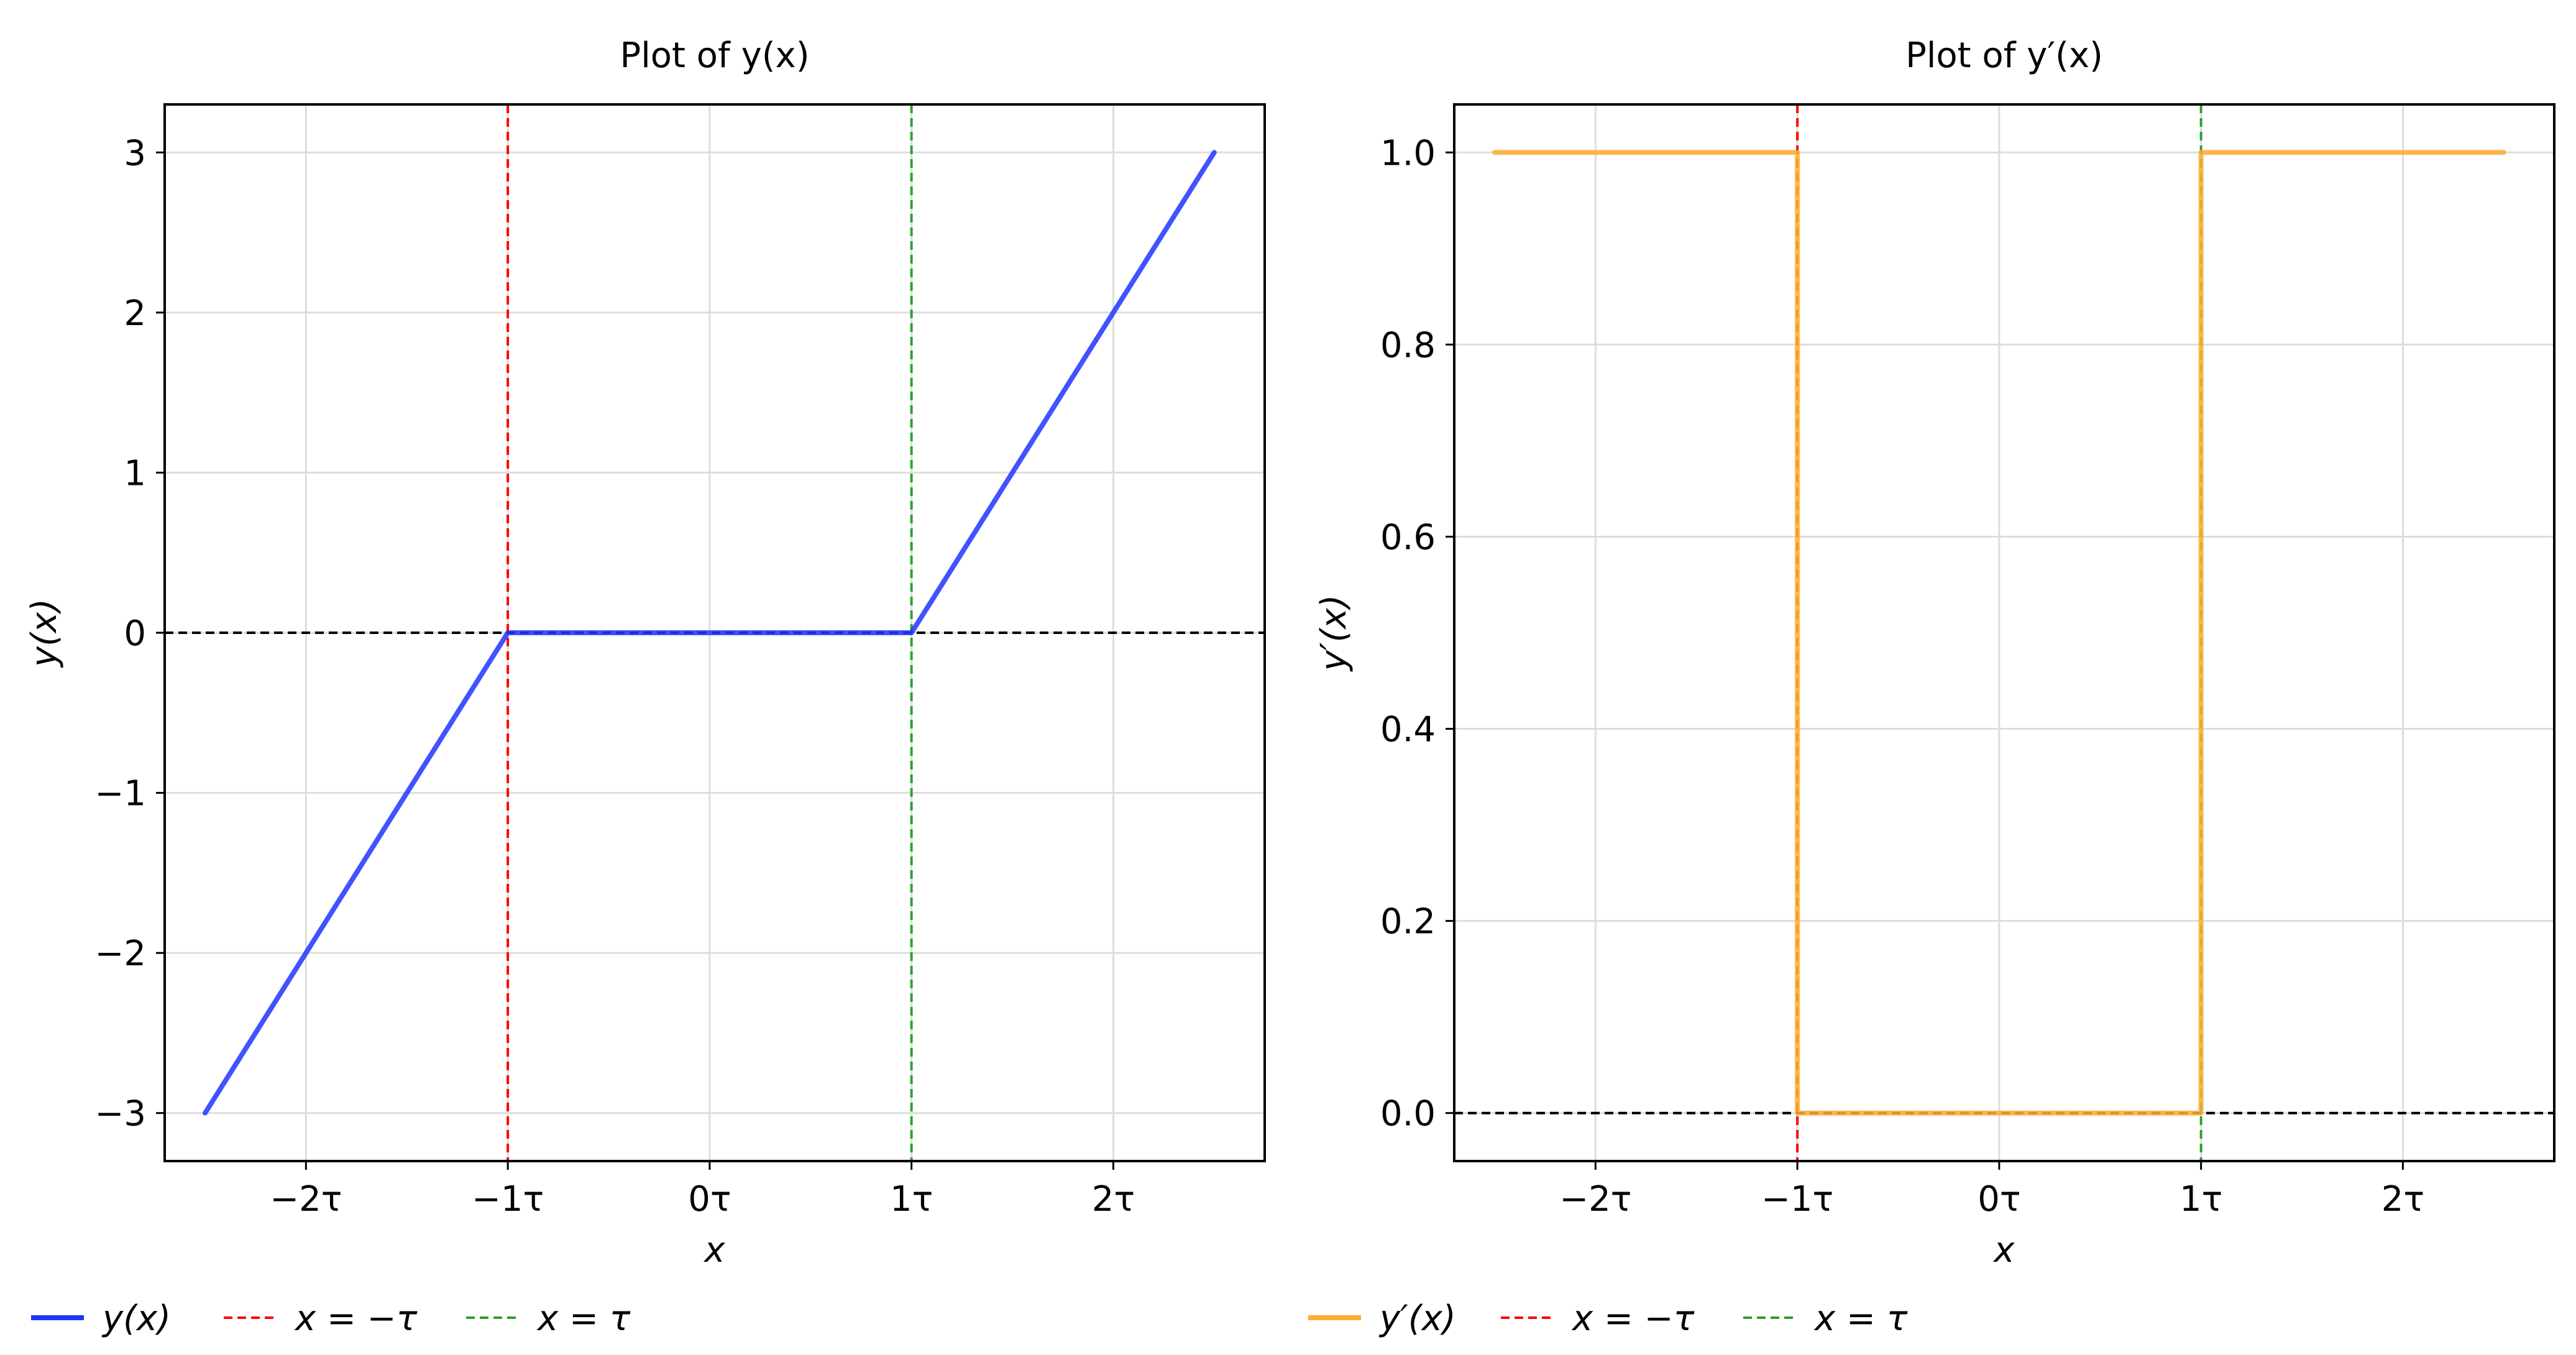 The width and height of the screenshot is (2576, 1355). Describe the element at coordinates (1408, 922) in the screenshot. I see `y-tick-label: 0.2` at that location.